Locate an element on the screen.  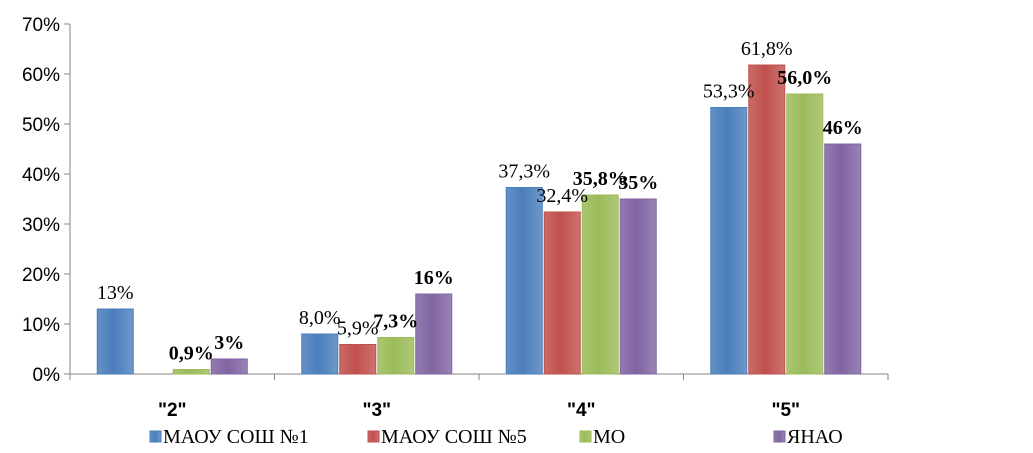
legend-label: МАОУ СОШ №1 is located at coordinates (236, 437).